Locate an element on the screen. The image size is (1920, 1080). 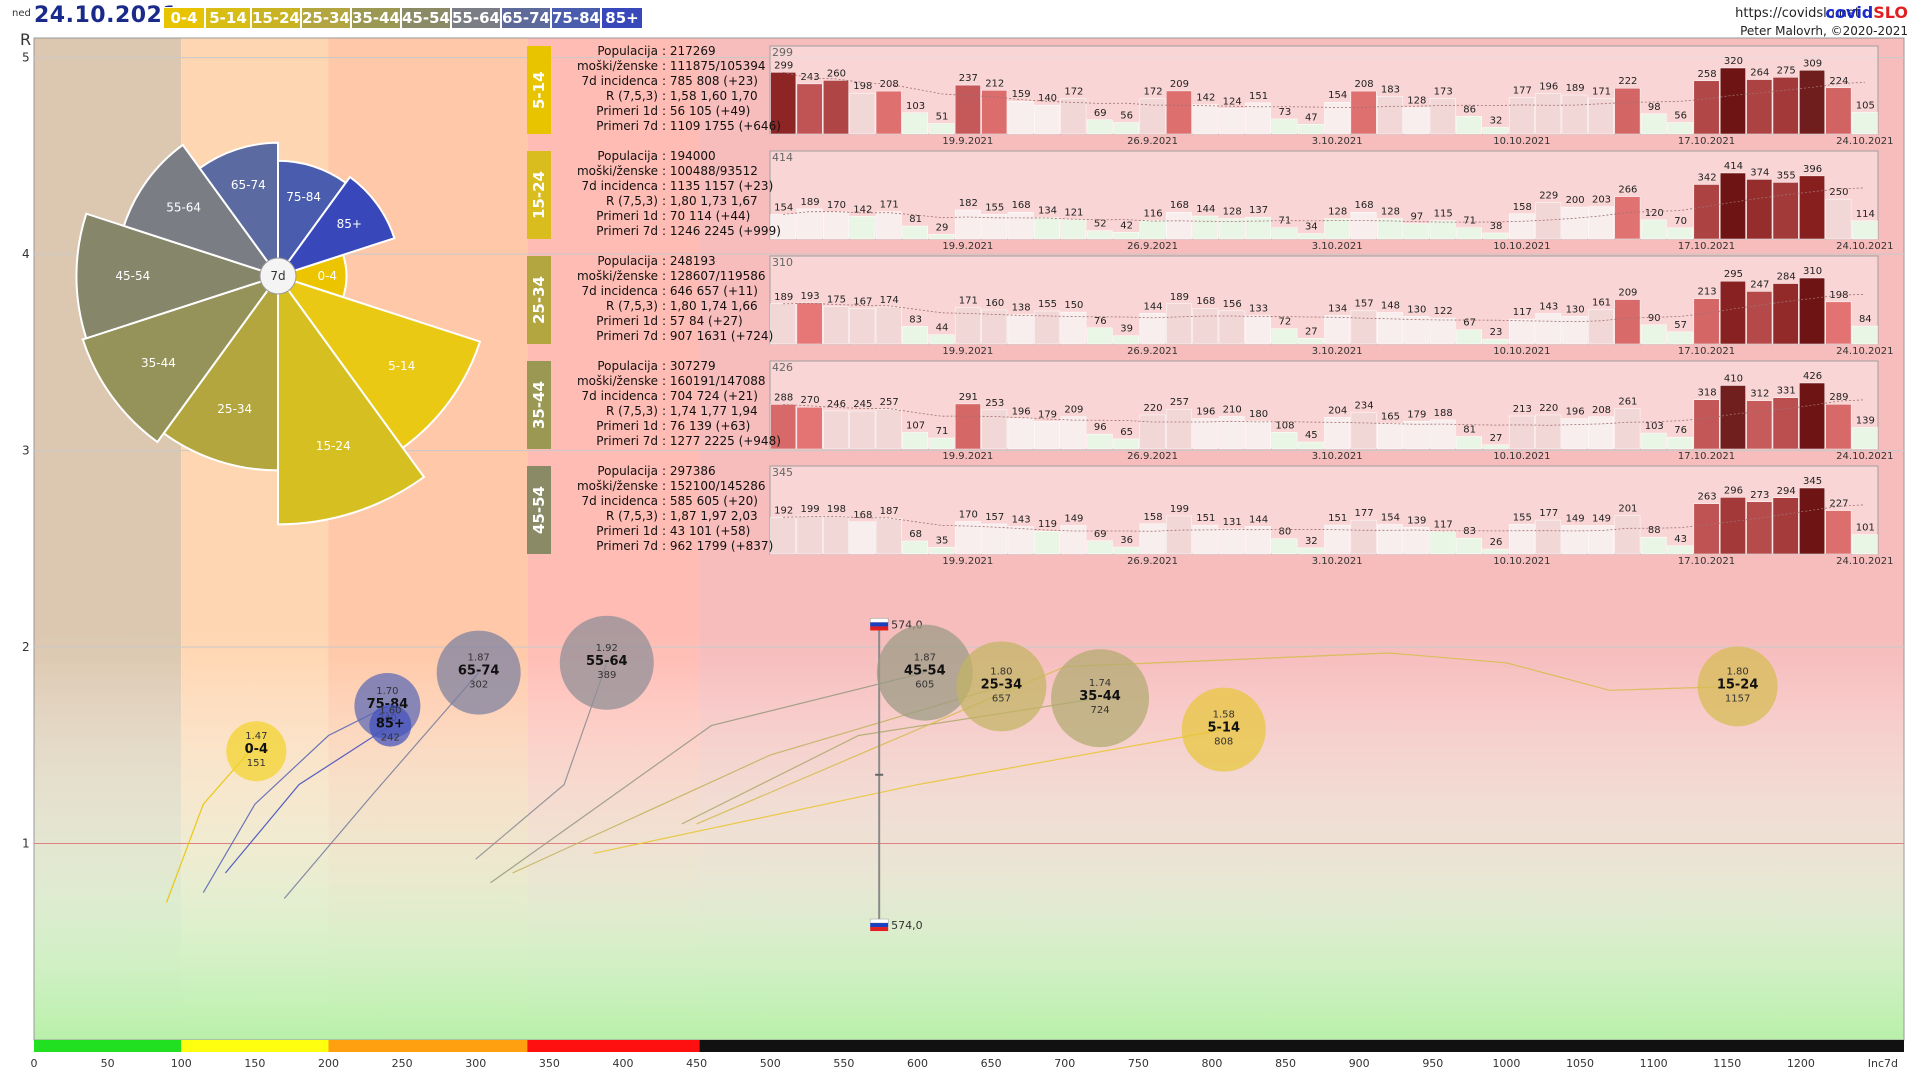
x-tick-550: 550 is located at coordinates (843, 1063).